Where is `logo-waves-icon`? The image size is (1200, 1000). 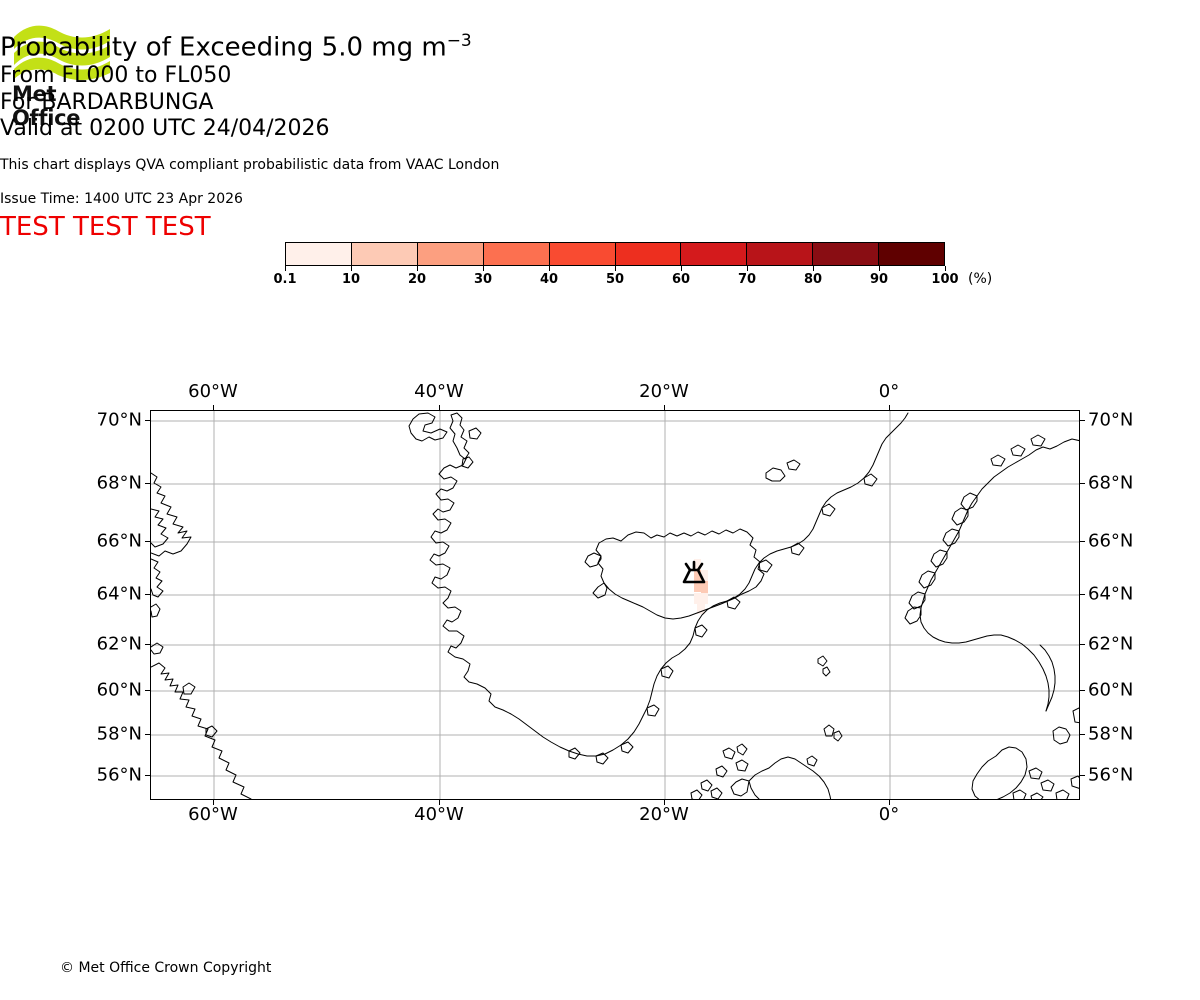 logo-waves-icon is located at coordinates (62, 53).